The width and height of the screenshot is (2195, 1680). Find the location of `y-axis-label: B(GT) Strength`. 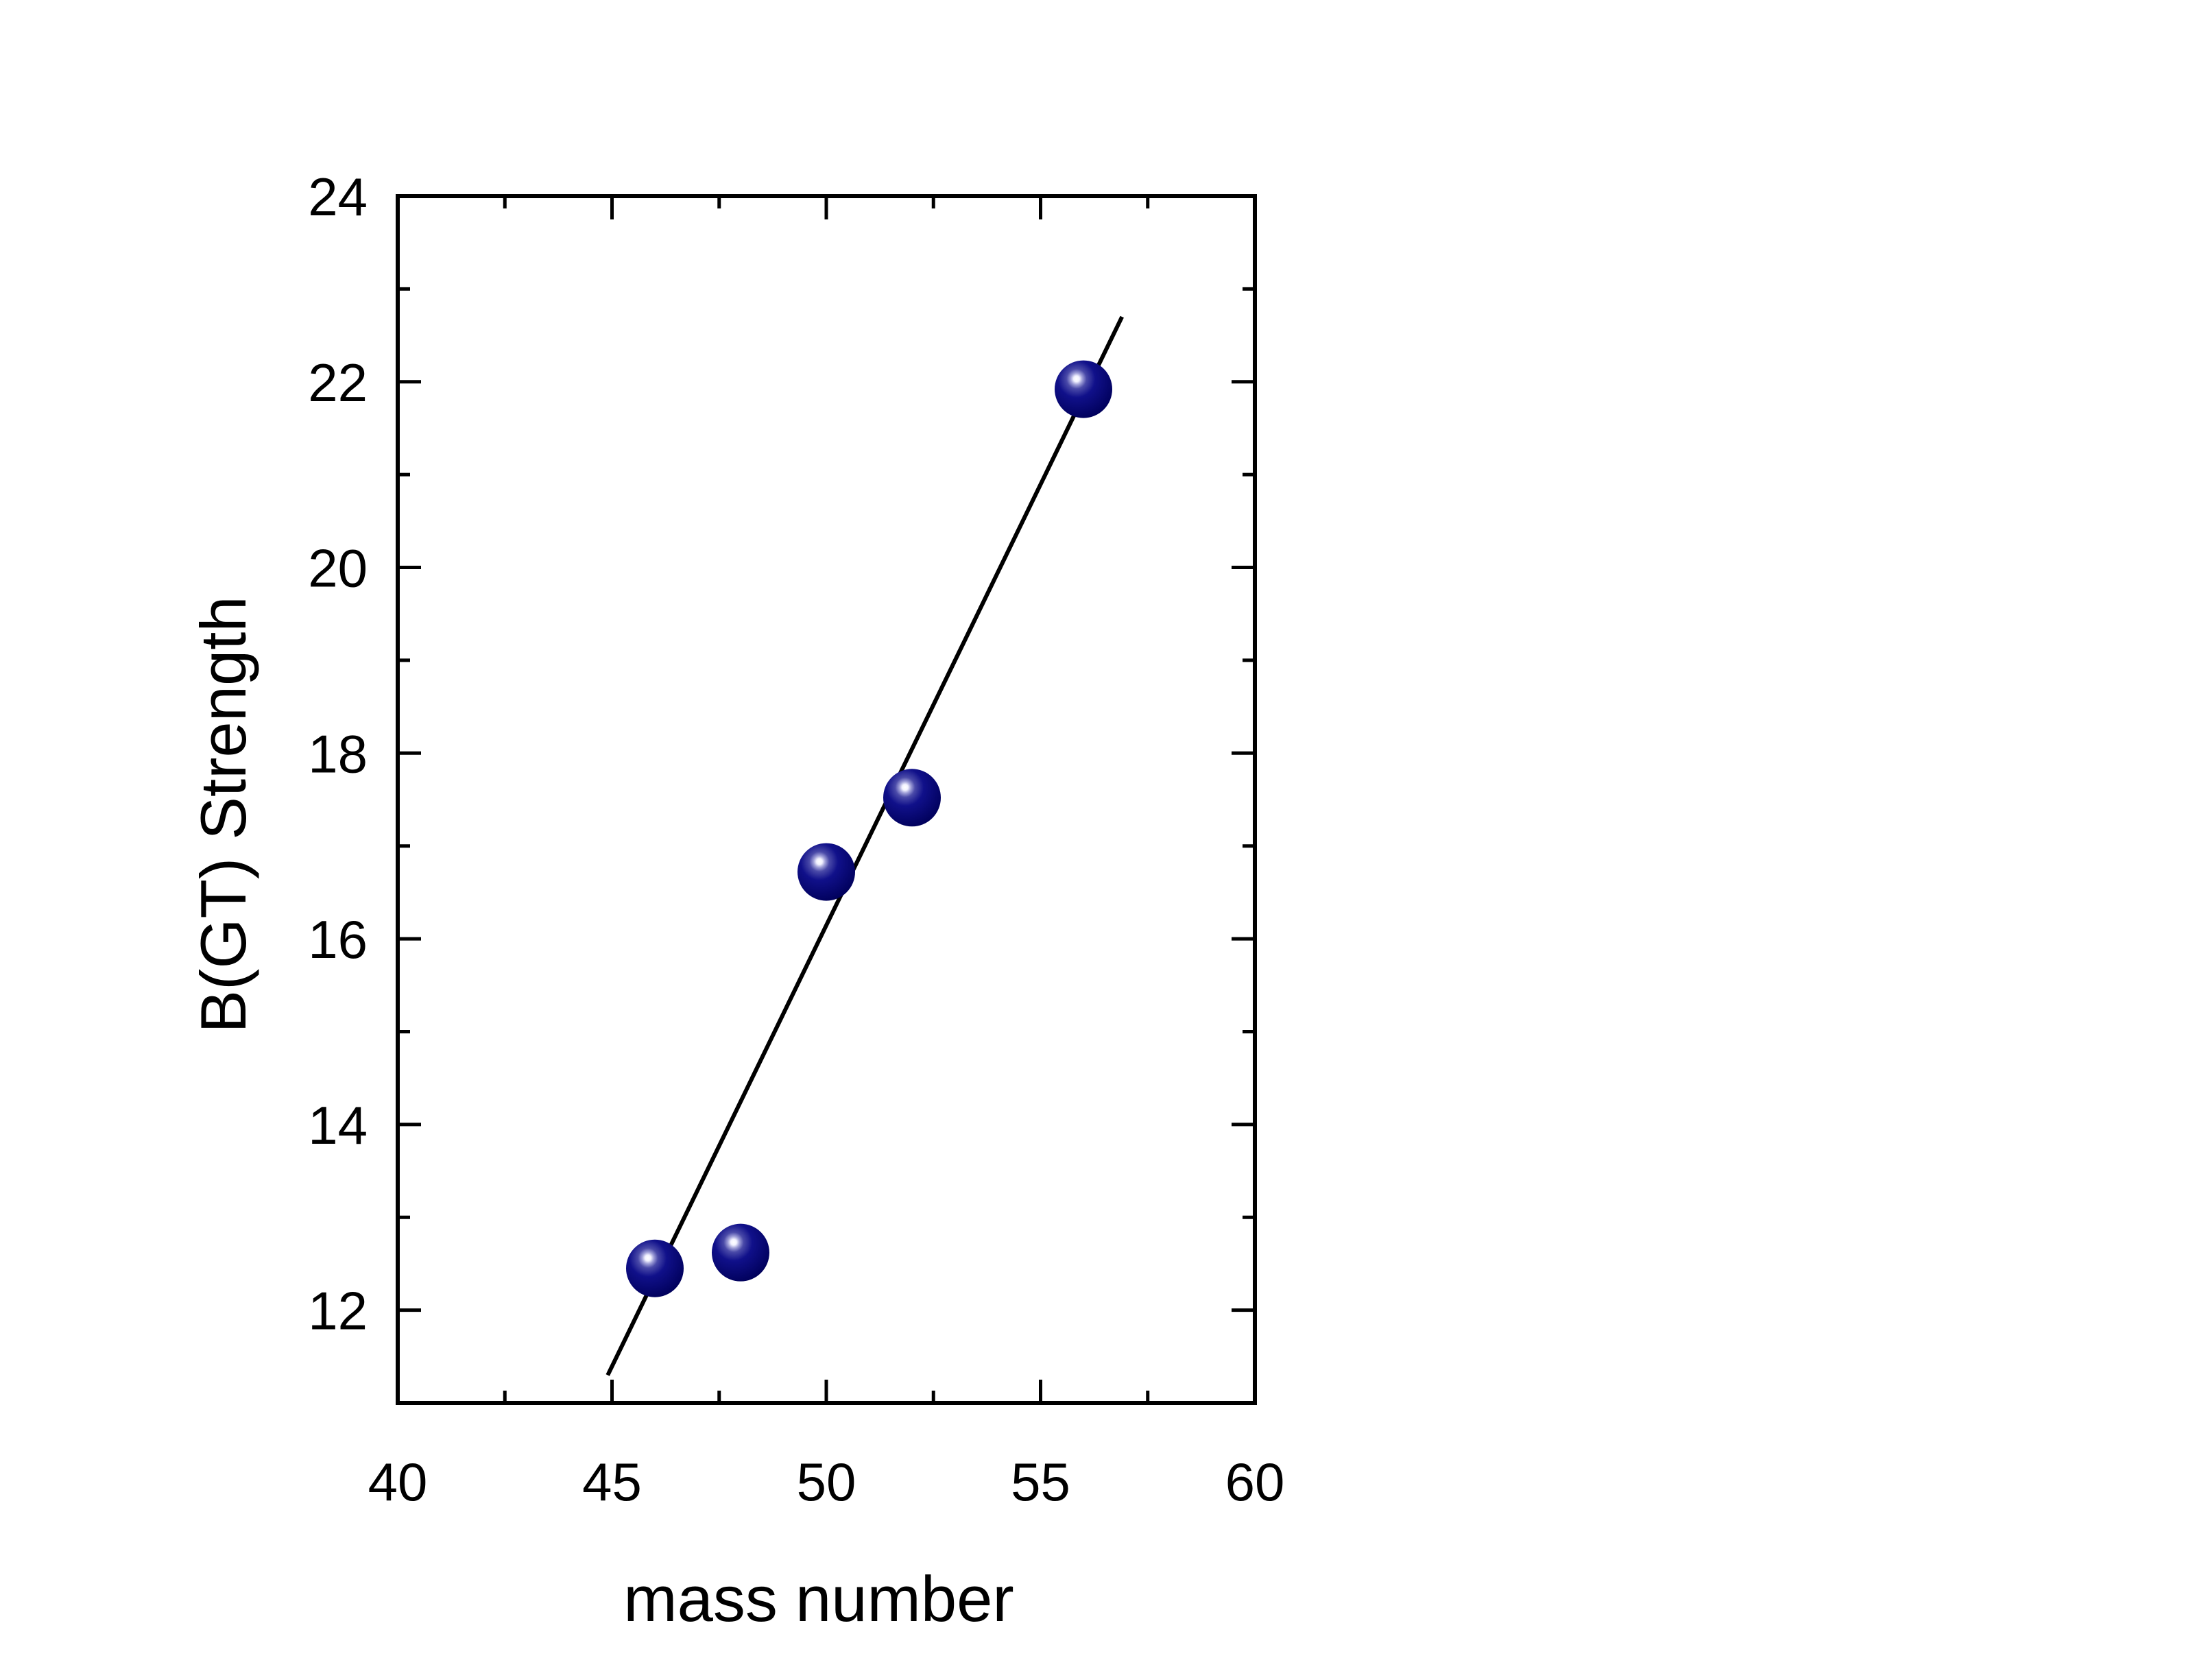

y-axis-label: B(GT) Strength is located at coordinates (223, 814).